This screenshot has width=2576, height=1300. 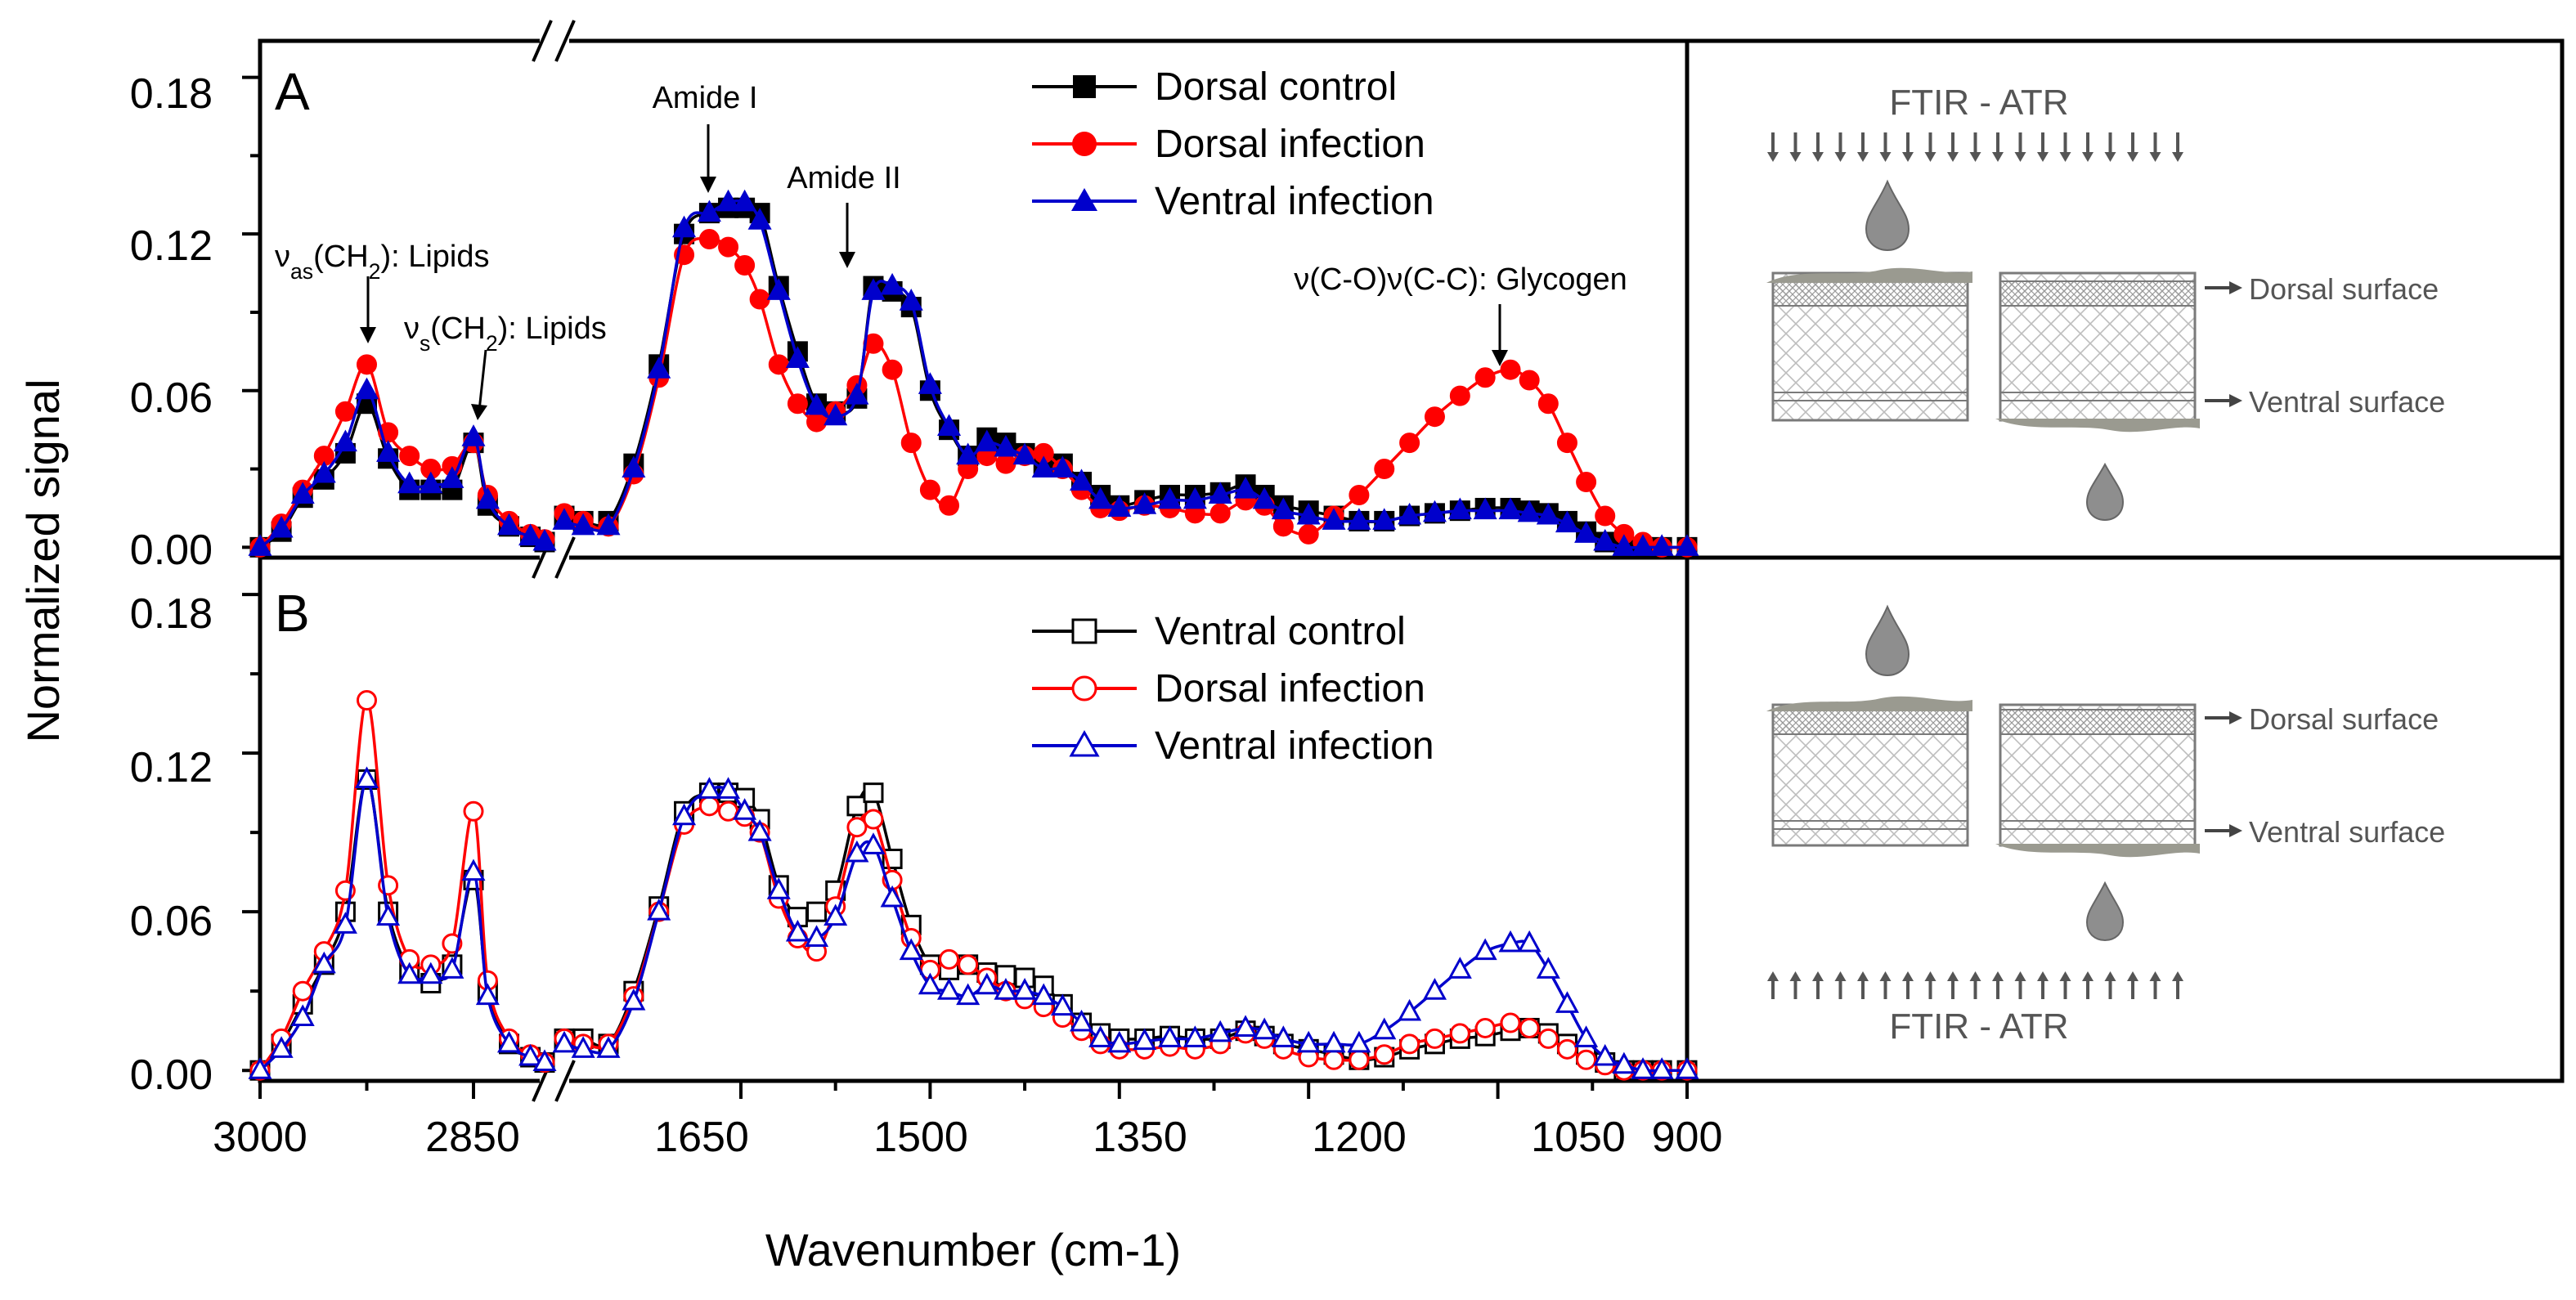 What do you see at coordinates (171, 768) in the screenshot?
I see `y-tick-label: 0.12` at bounding box center [171, 768].